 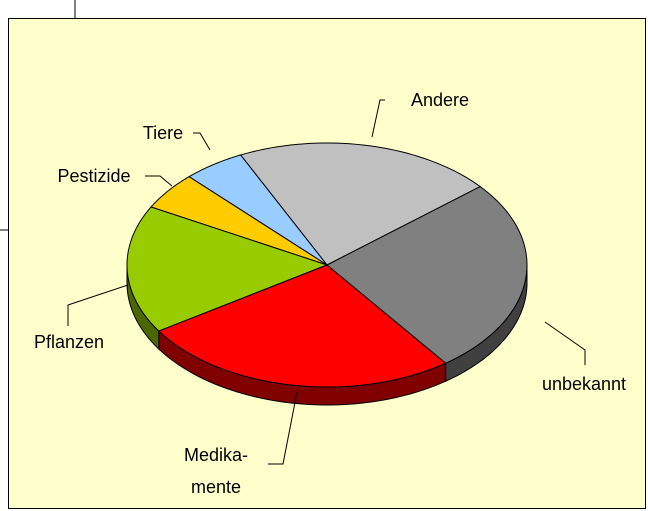 I want to click on slice-label: Andere, so click(x=440, y=100).